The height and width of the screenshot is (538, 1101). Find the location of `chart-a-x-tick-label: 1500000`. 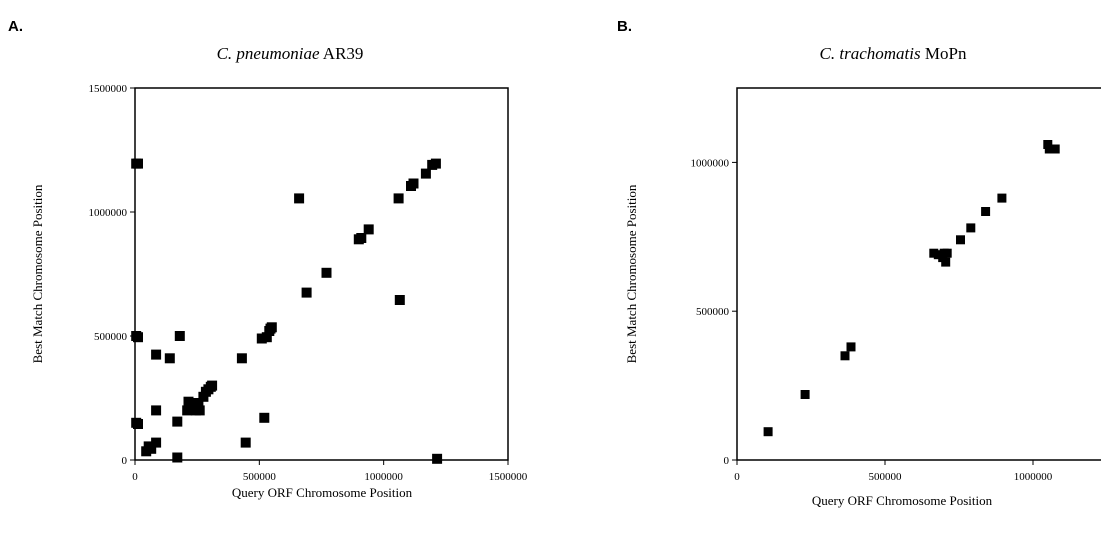

chart-a-x-tick-label: 1500000 is located at coordinates (508, 477).